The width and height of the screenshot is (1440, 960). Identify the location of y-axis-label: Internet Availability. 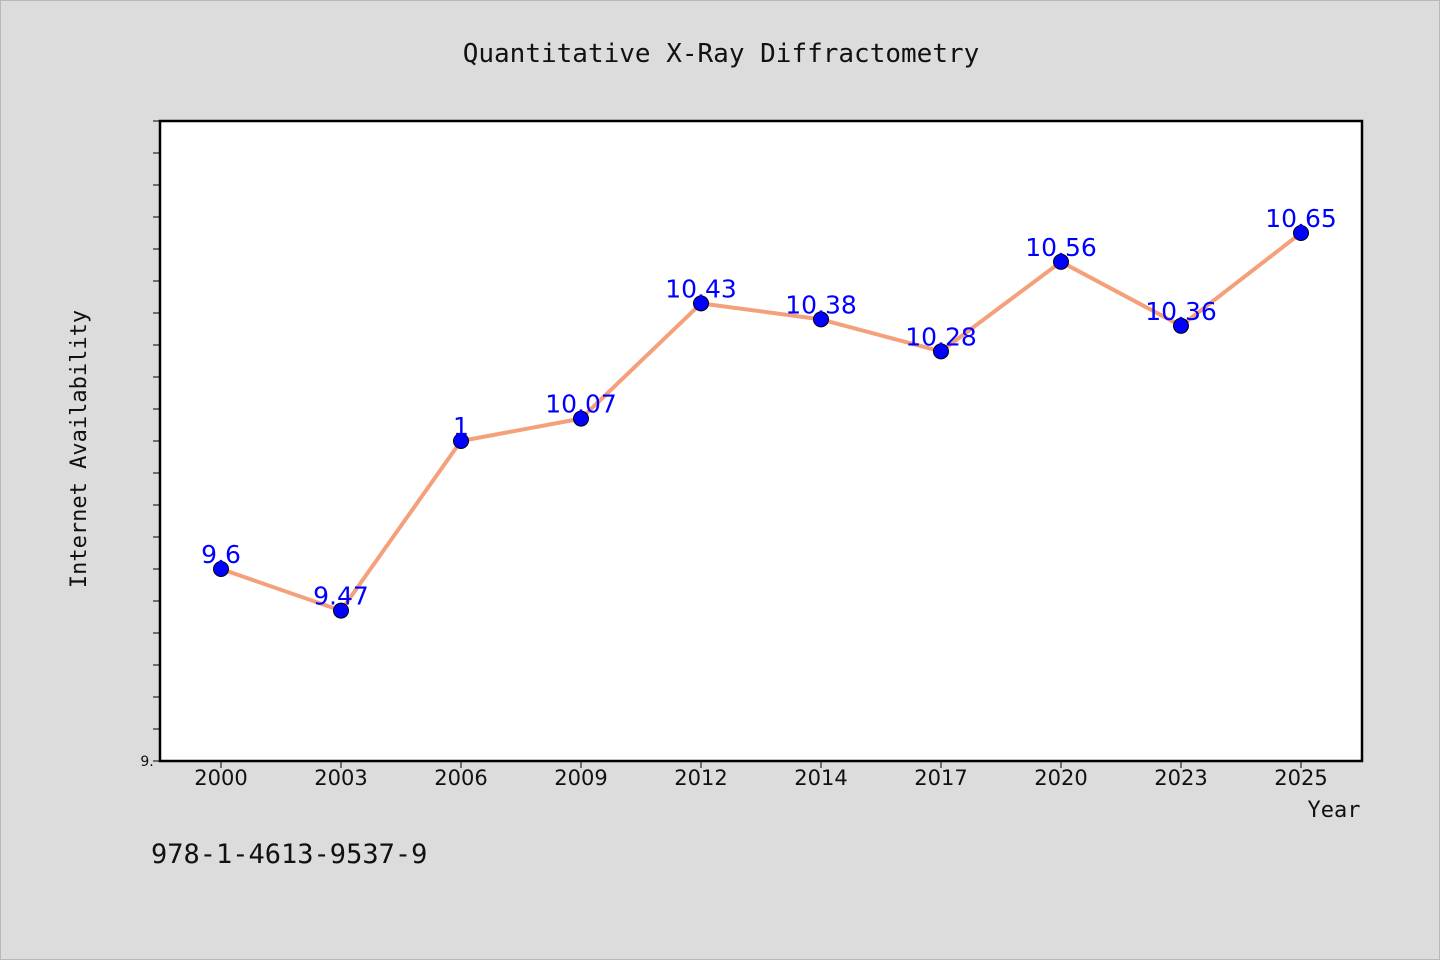
(79, 449).